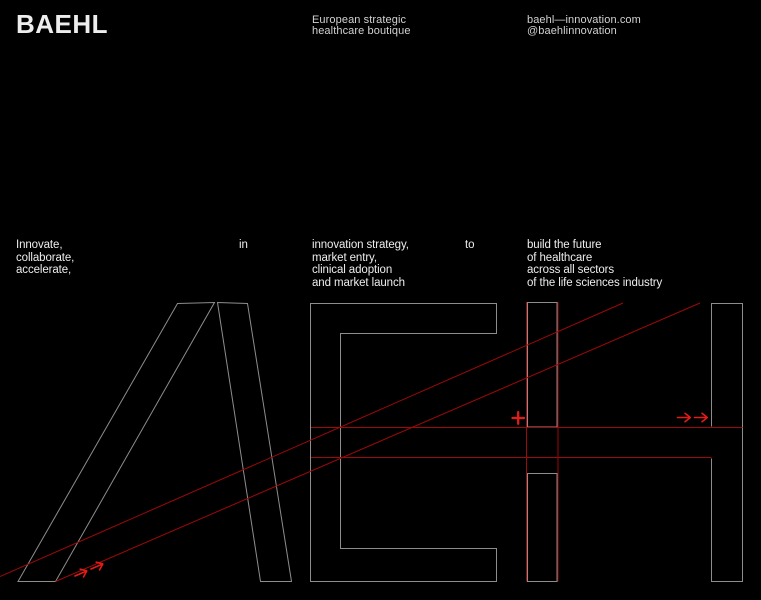 The image size is (761, 600). I want to click on intro-line: build the future, so click(564, 245).